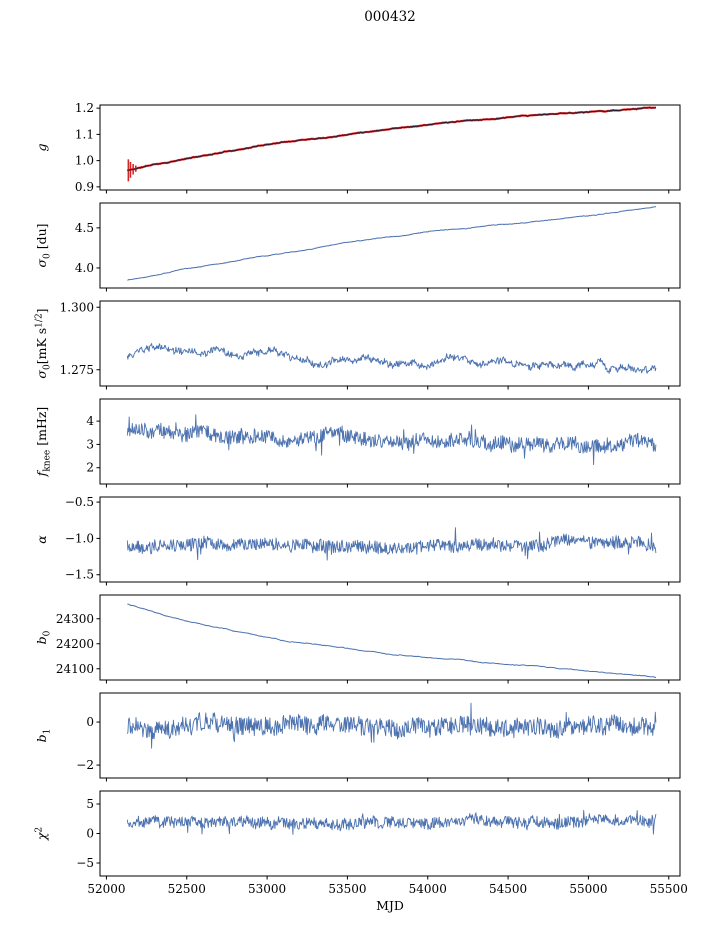 This screenshot has height=936, width=725. I want to click on y-tick-label: 4.5, so click(84, 228).